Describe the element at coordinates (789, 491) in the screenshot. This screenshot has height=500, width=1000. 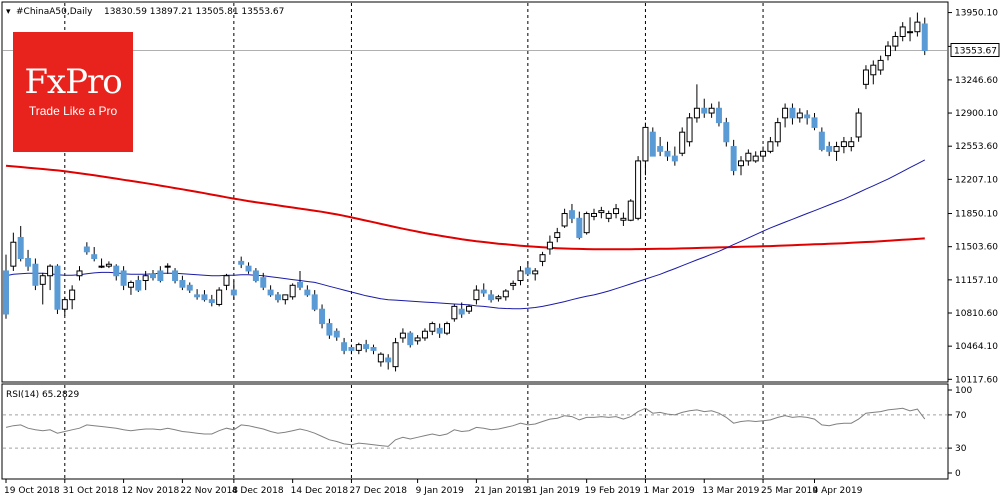
I see `time-tick-label: 25 Mar 2019` at that location.